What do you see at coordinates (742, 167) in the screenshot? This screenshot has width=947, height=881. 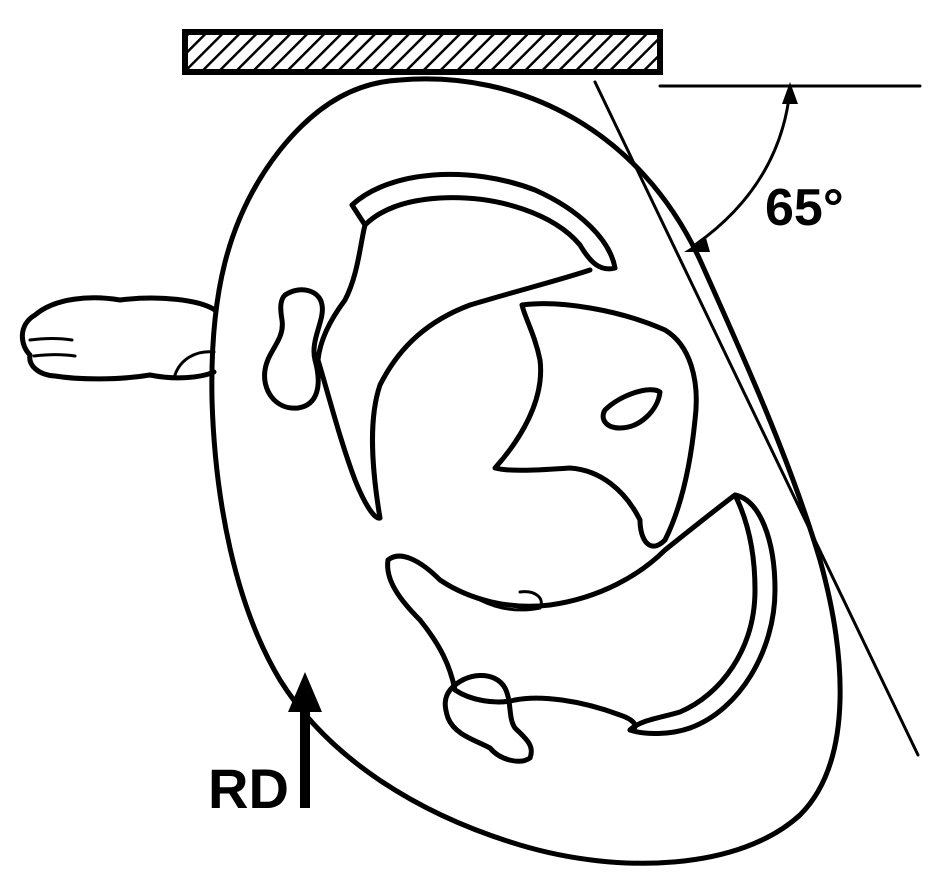 I see `angle-arc` at bounding box center [742, 167].